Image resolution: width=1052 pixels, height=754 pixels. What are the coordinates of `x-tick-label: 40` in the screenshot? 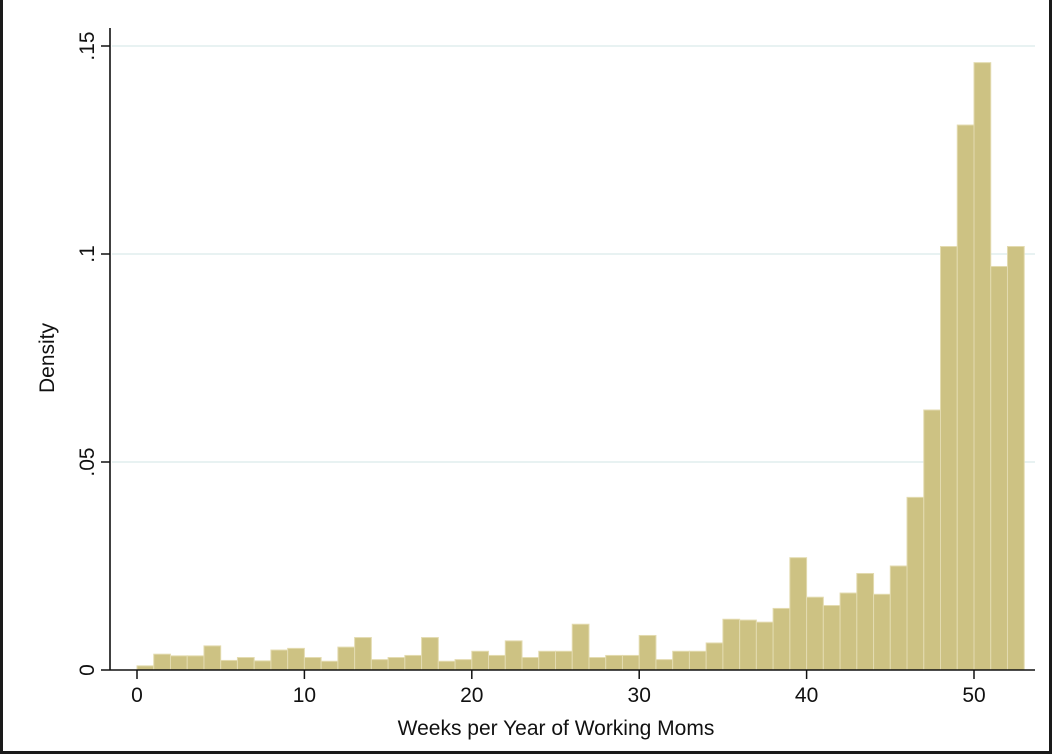 It's located at (806, 695).